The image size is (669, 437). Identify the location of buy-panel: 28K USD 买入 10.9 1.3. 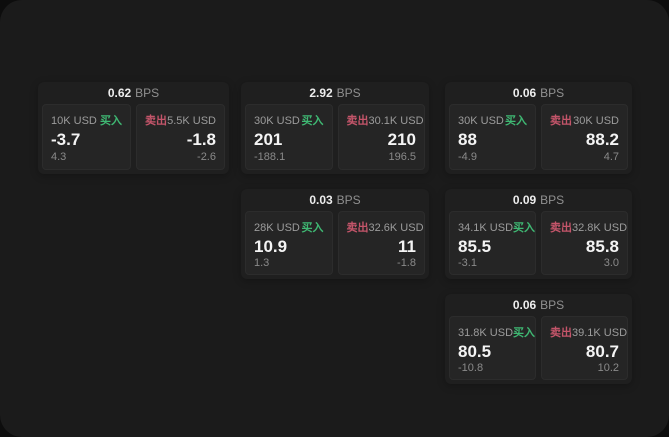
(289, 243).